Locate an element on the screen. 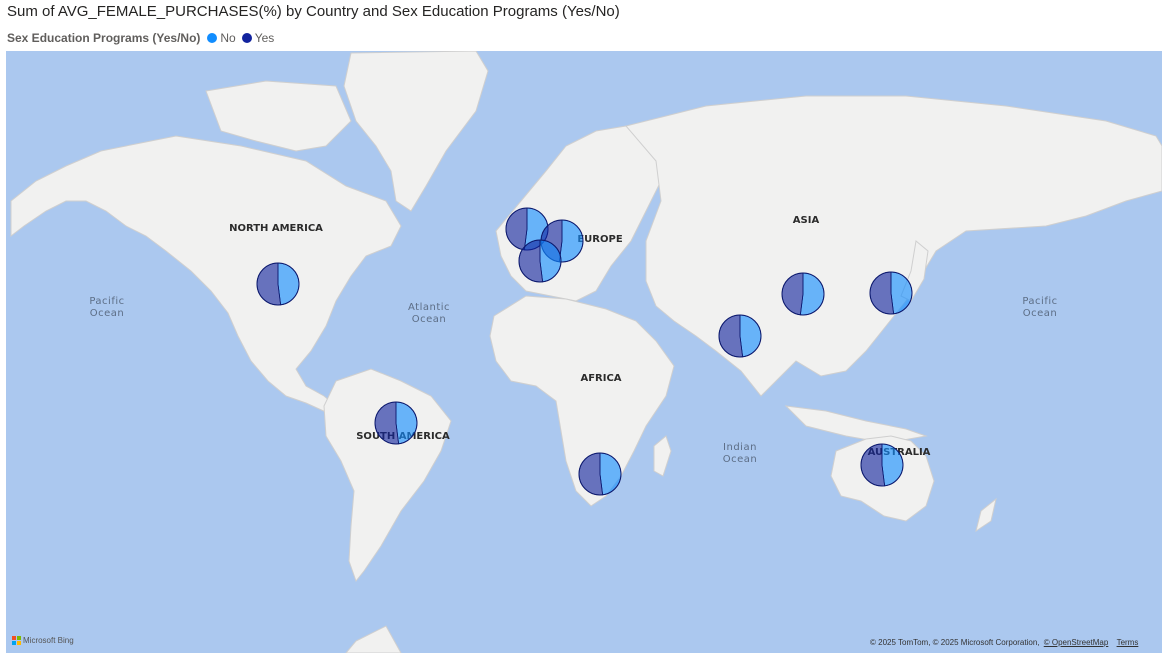 Image resolution: width=1162 pixels, height=656 pixels. pie-outline-france is located at coordinates (540, 261).